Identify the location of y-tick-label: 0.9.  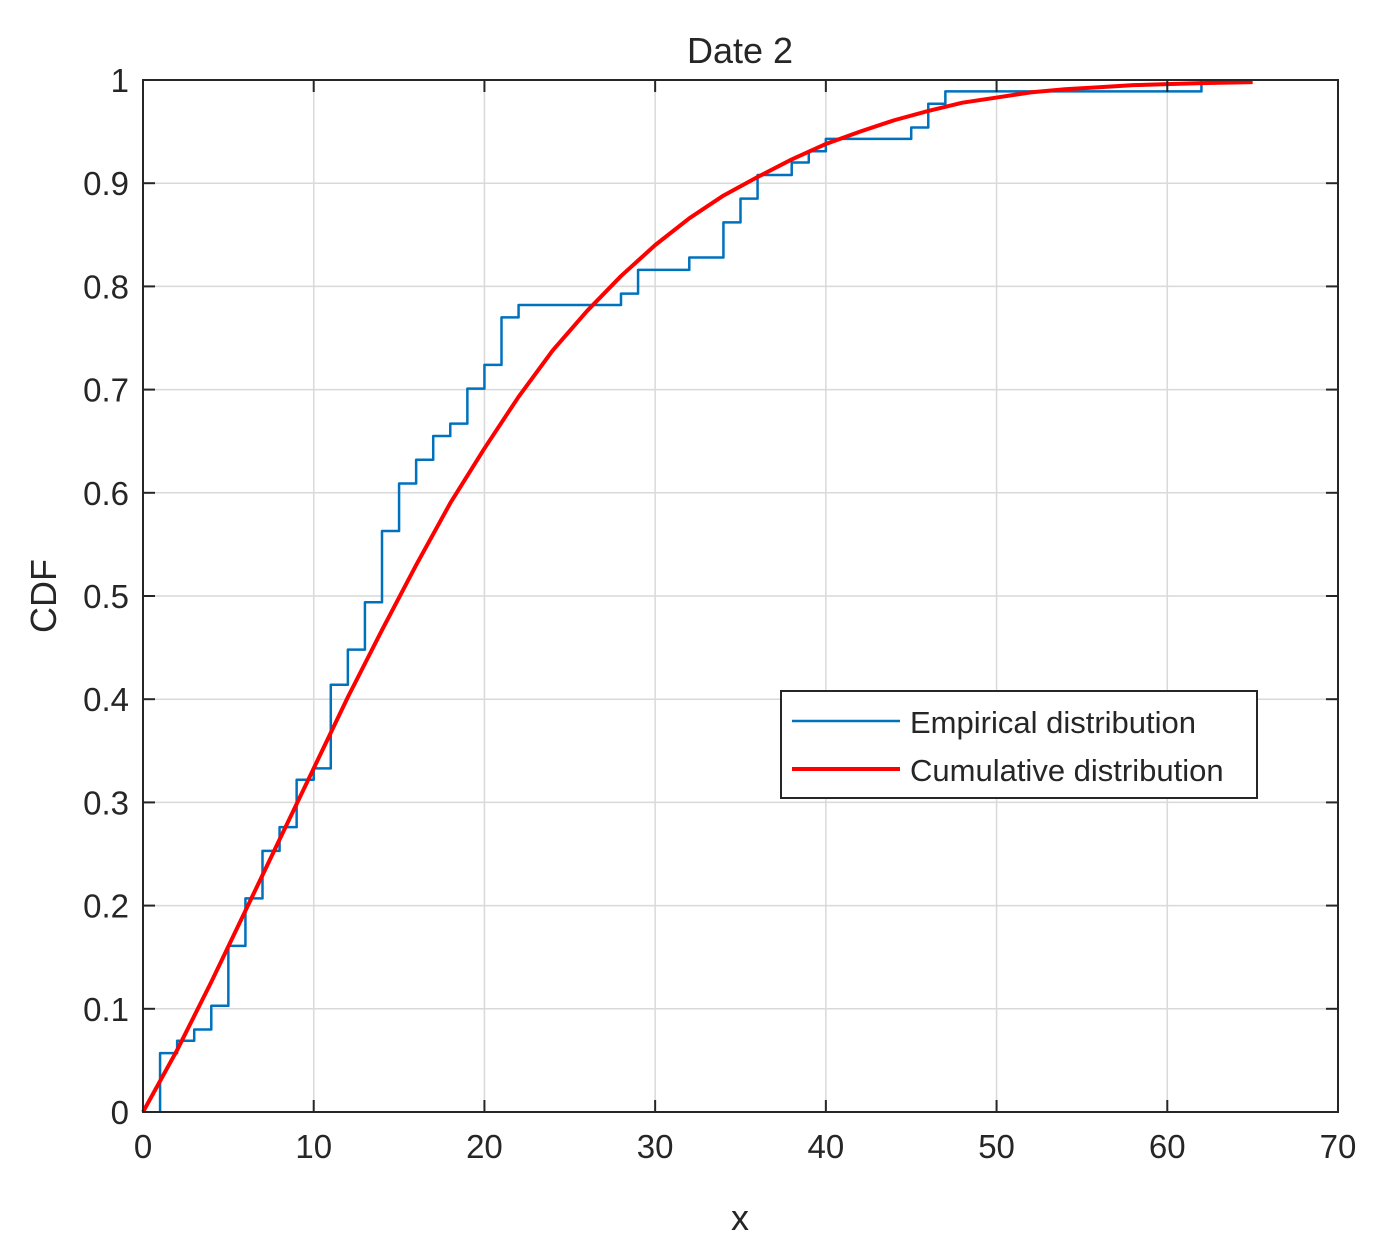
(106, 183).